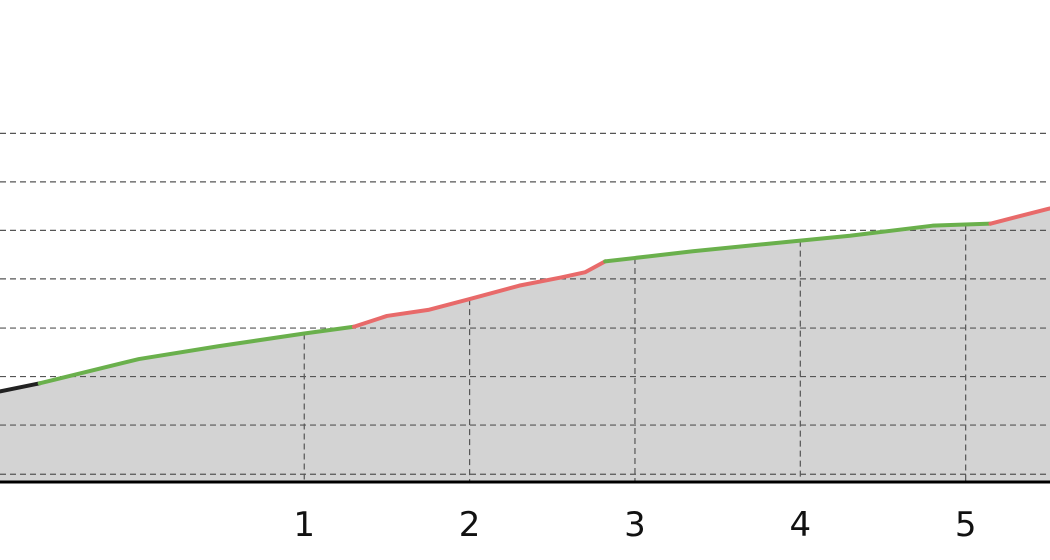  Describe the element at coordinates (966, 525) in the screenshot. I see `x-tick-label: 5` at that location.